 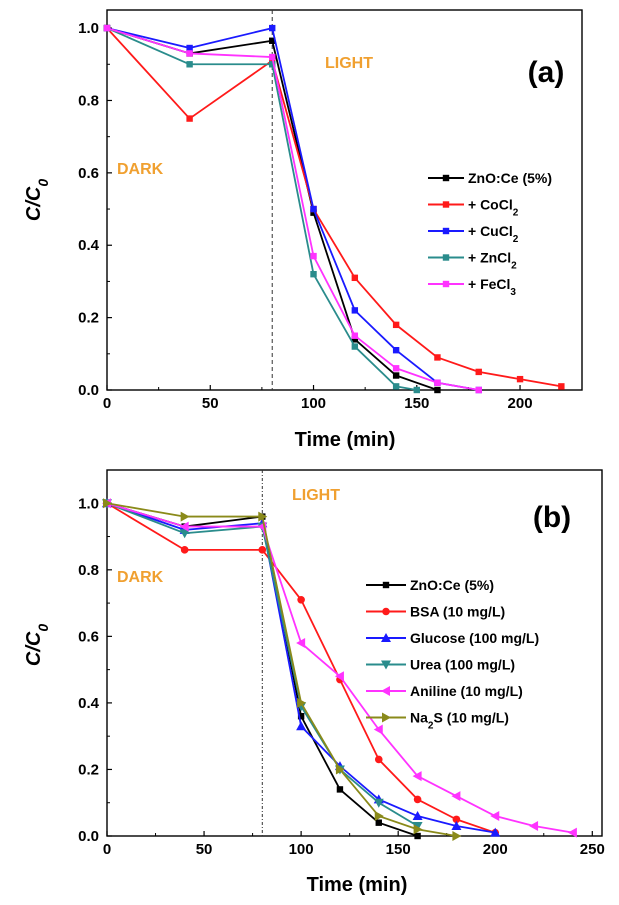 I want to click on legend-label: Glucose (100 mg/L), so click(x=474, y=638).